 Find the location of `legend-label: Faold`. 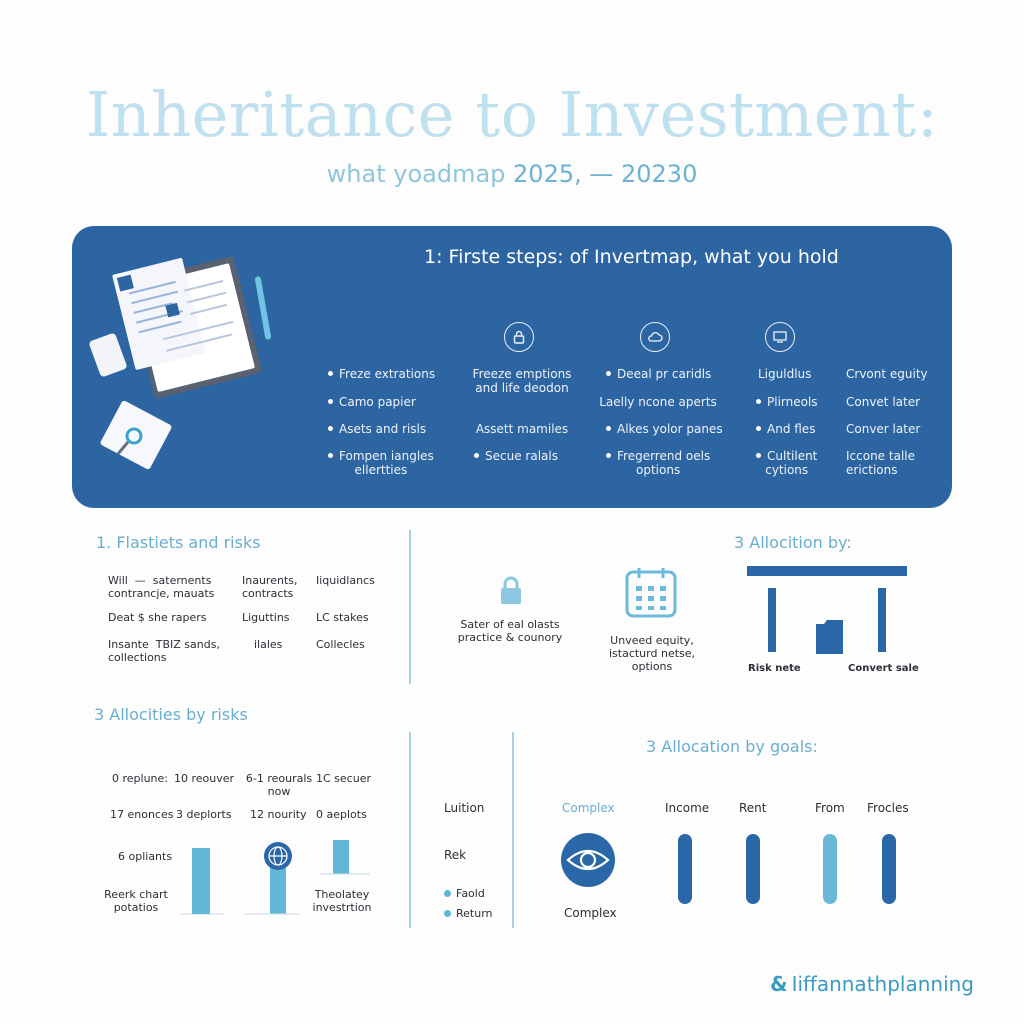

legend-label: Faold is located at coordinates (470, 893).